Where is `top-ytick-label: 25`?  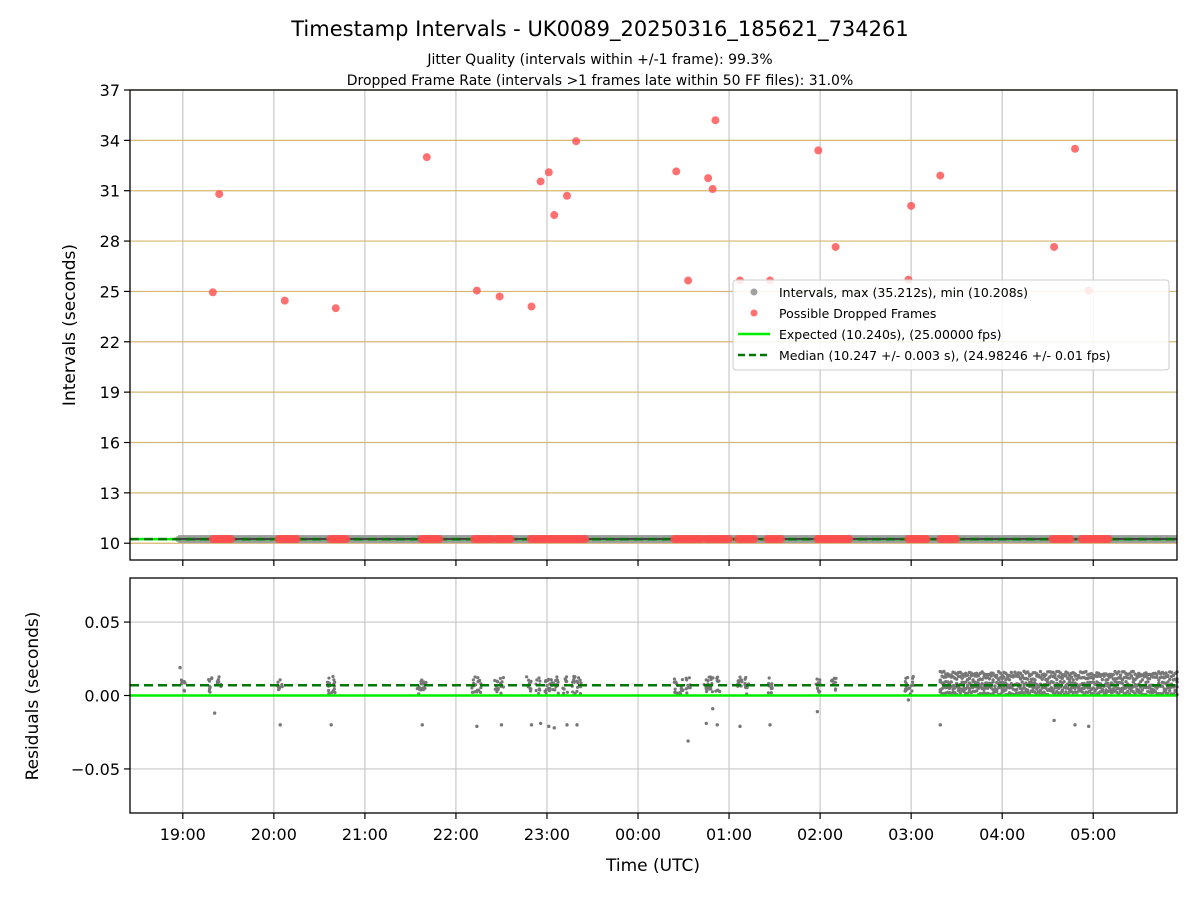
top-ytick-label: 25 is located at coordinates (110, 291).